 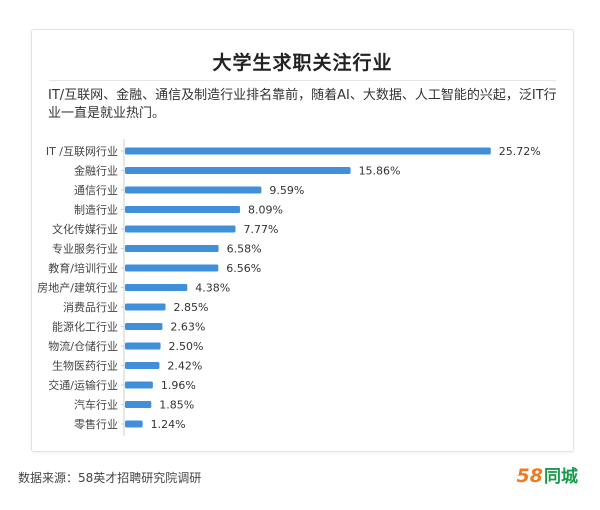 I want to click on bar-value-label: 15.86%, so click(x=380, y=171).